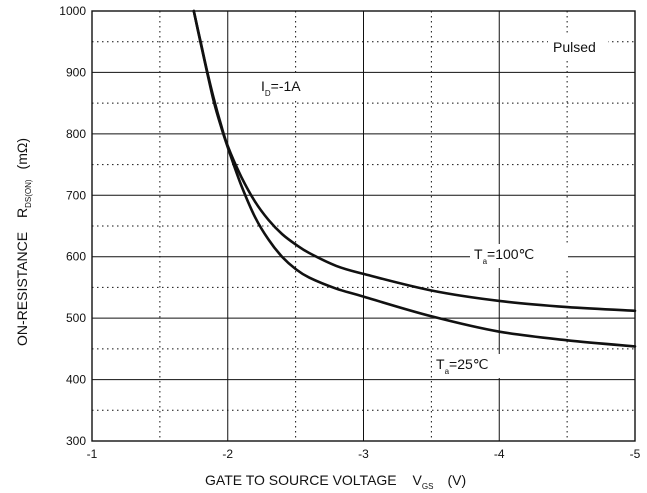 The width and height of the screenshot is (647, 493). I want to click on x-tick-label--1: -1, so click(92, 454).